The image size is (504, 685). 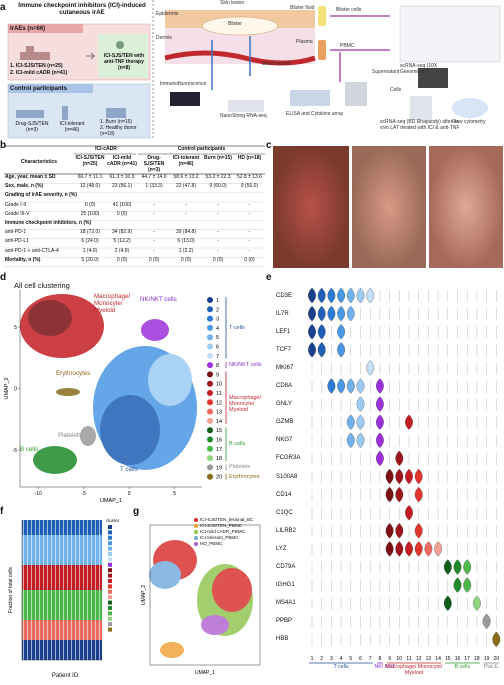 What do you see at coordinates (2, 511) in the screenshot?
I see `panel-label: f` at bounding box center [2, 511].